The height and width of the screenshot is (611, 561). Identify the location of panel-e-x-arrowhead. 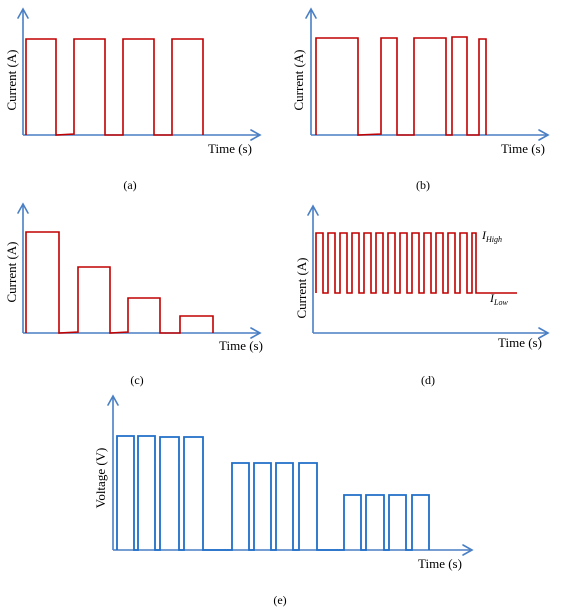
(468, 550).